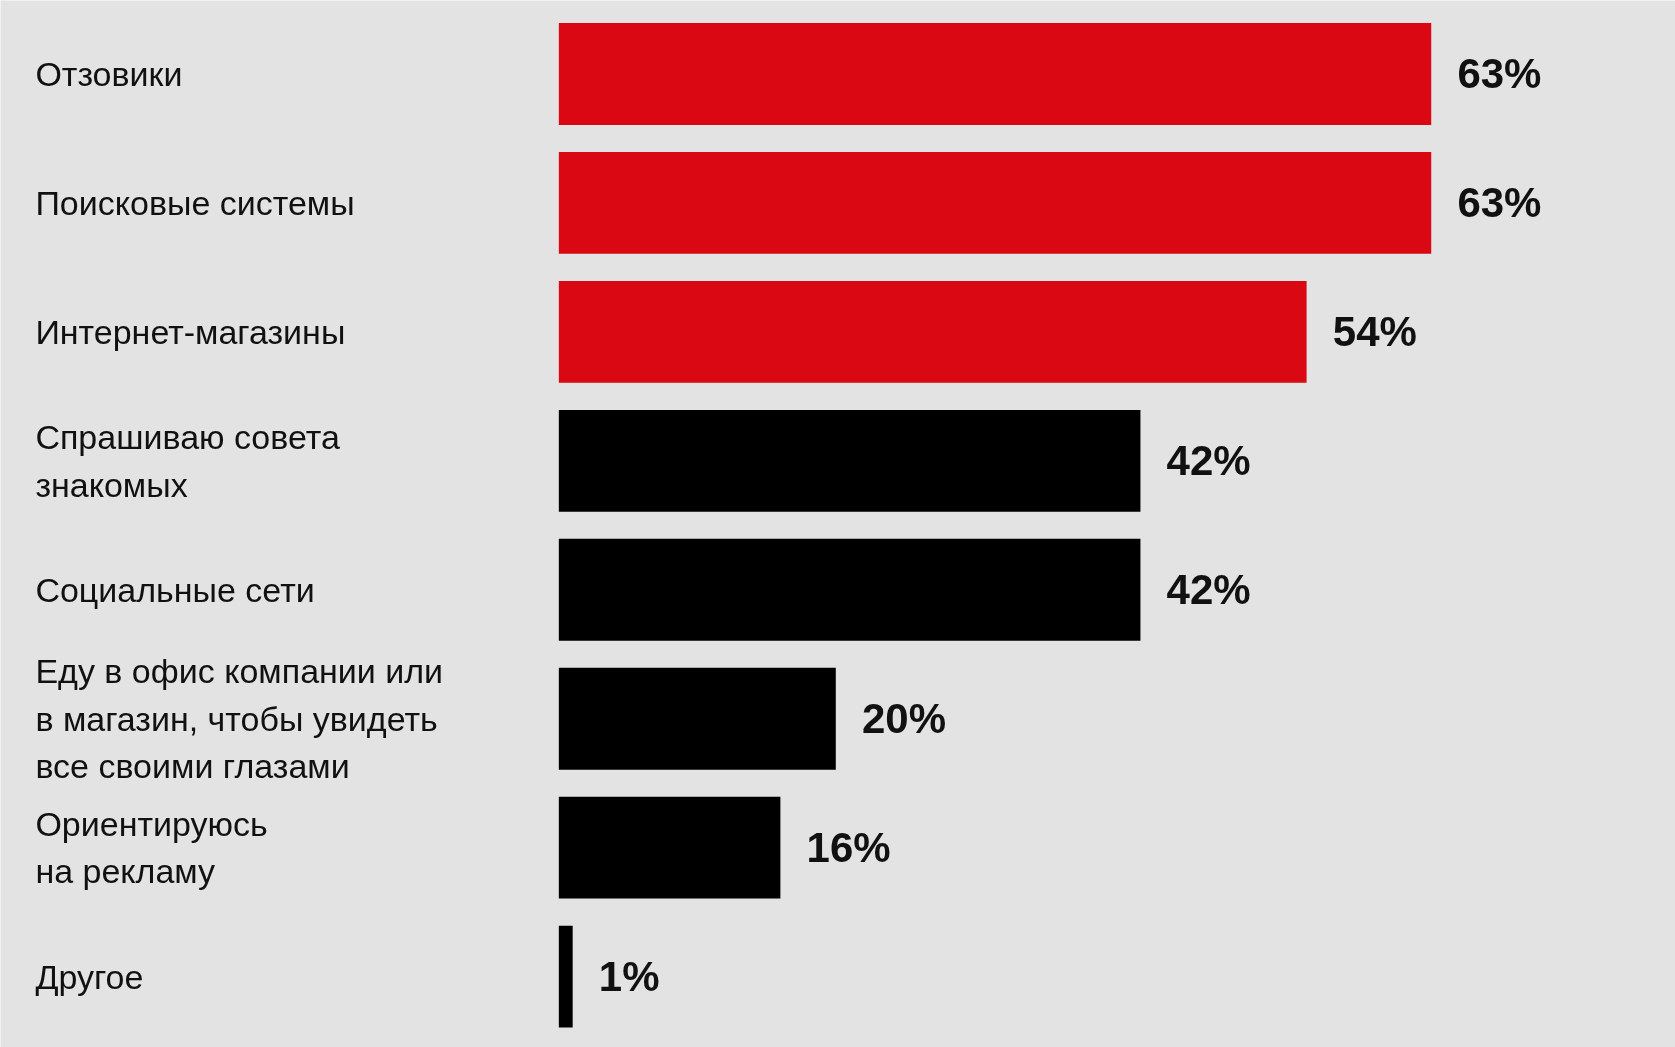 The height and width of the screenshot is (1047, 1675). Describe the element at coordinates (190, 331) in the screenshot. I see `y-tick-label: Интернет-магазины` at that location.